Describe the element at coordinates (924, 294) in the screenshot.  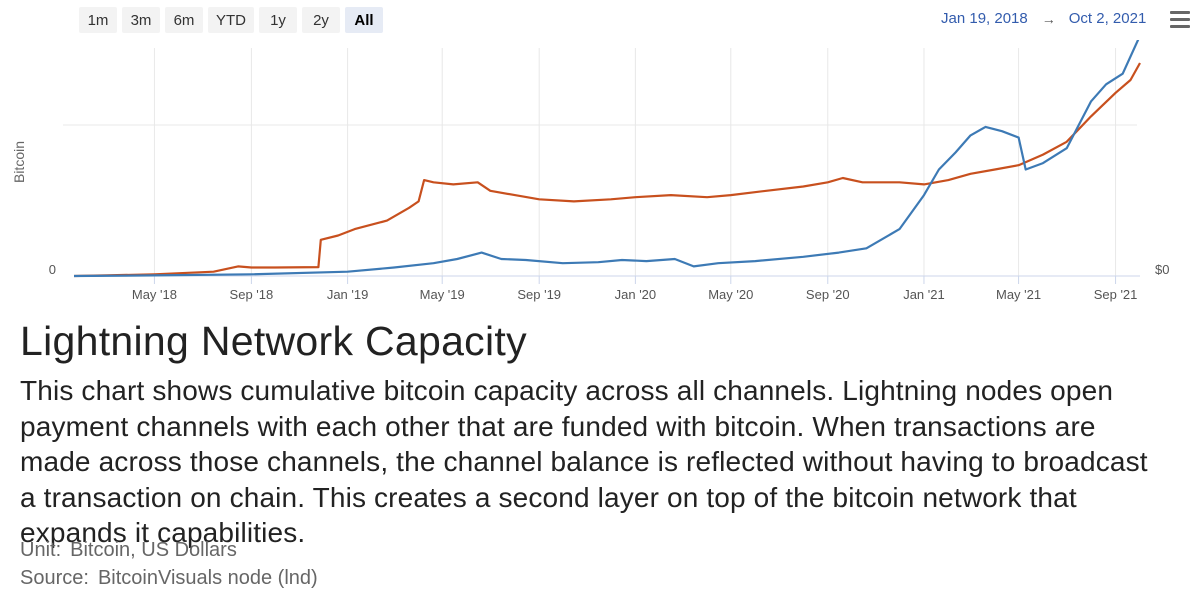
I see `x-tick-label: Jan '21` at that location.